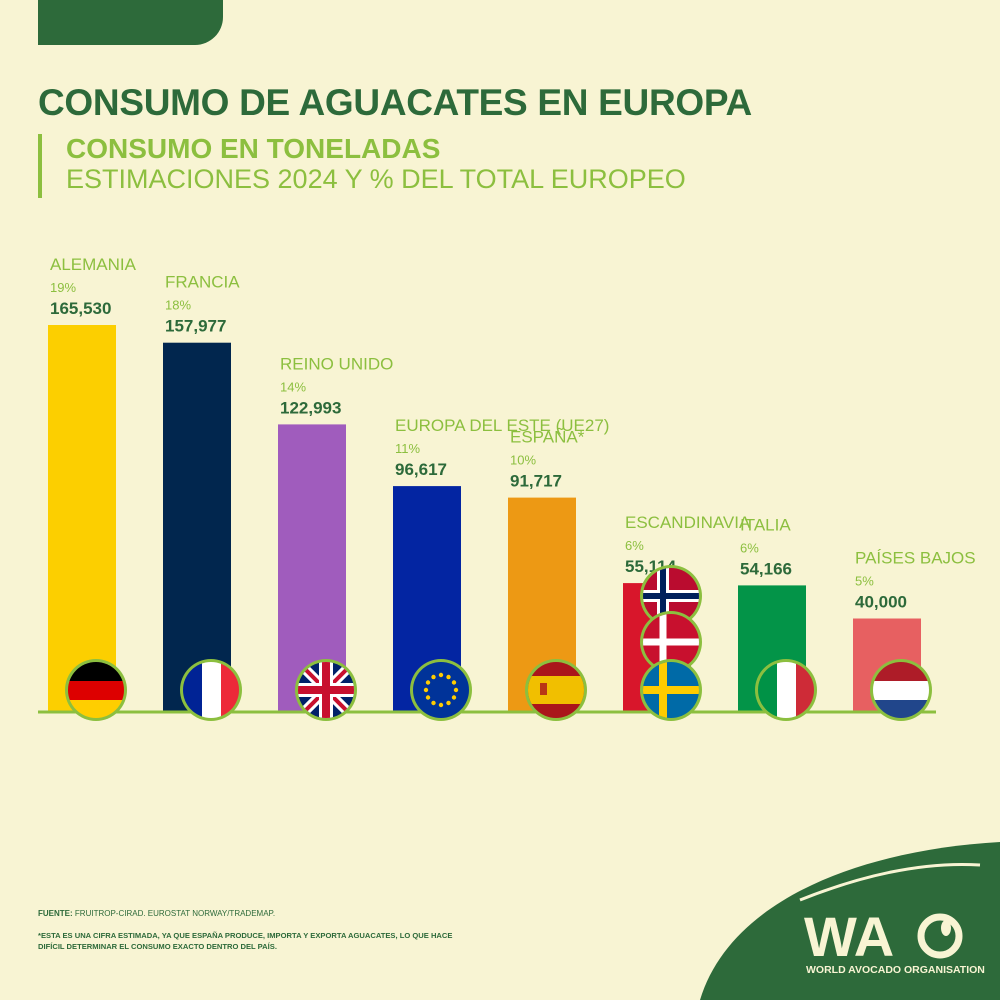 The height and width of the screenshot is (1000, 1000). Describe the element at coordinates (202, 282) in the screenshot. I see `category-label: FRANCIA` at that location.